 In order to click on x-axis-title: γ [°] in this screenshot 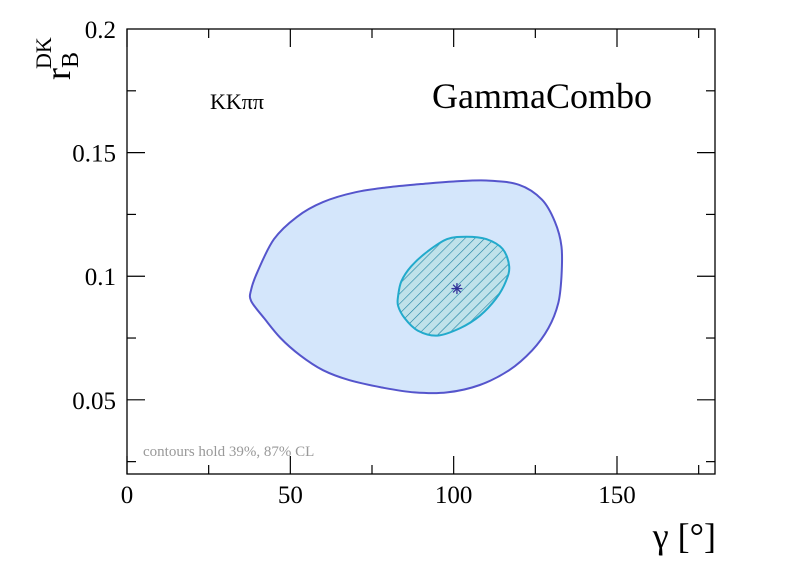, I will do `click(684, 536)`.